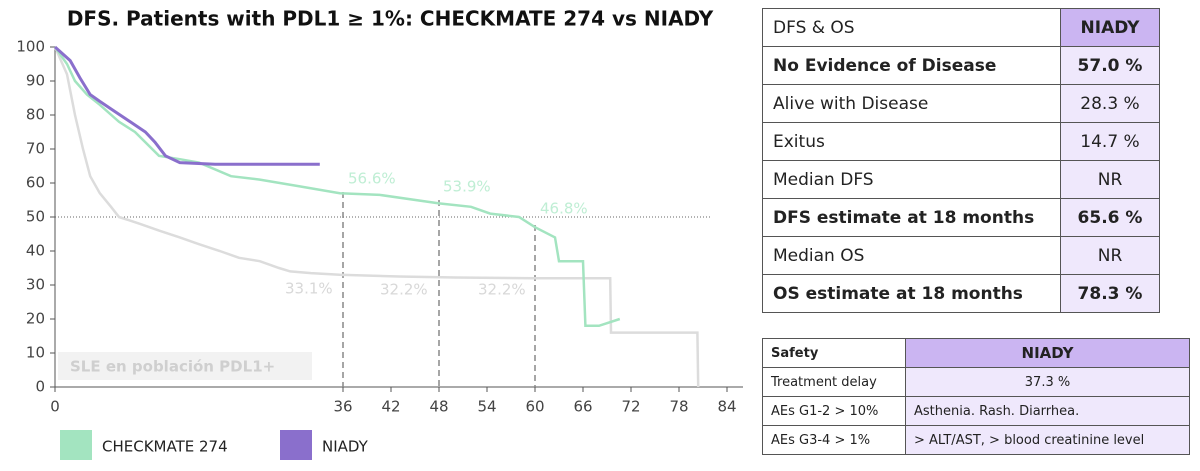  Describe the element at coordinates (911, 141) in the screenshot. I see `table-cell: Exitus` at that location.